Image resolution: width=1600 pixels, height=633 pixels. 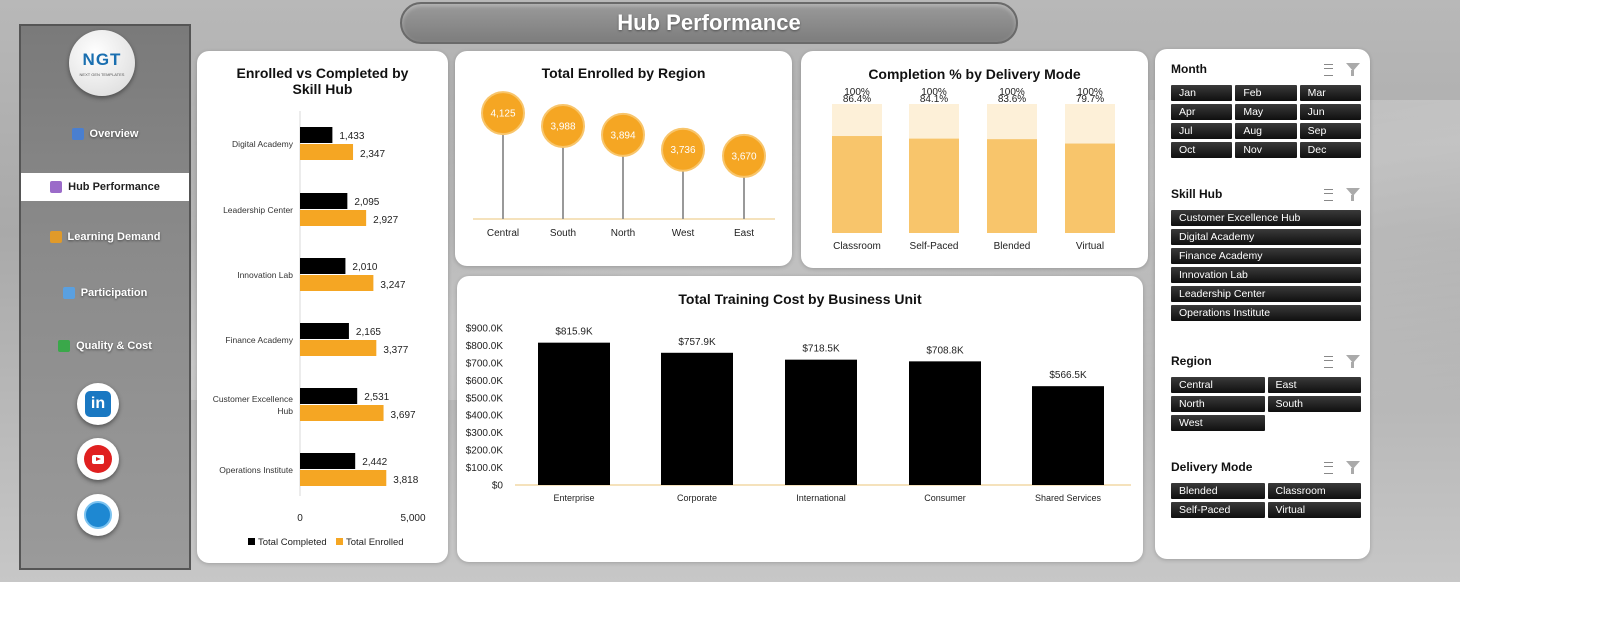 I want to click on data-label: 4,125, so click(x=502, y=114).